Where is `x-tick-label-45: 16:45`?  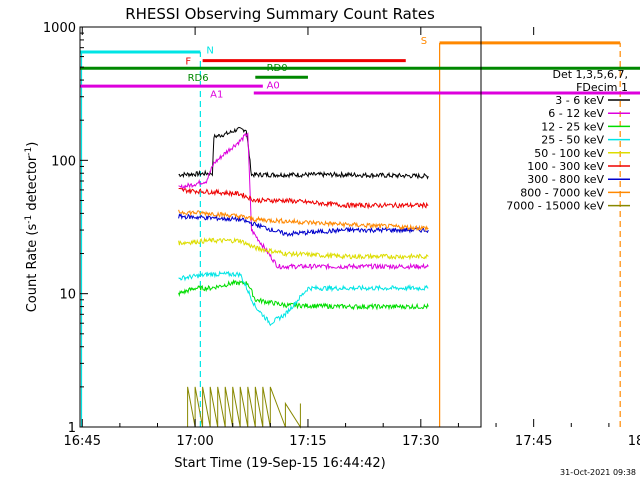 x-tick-label-45: 16:45 is located at coordinates (82, 441).